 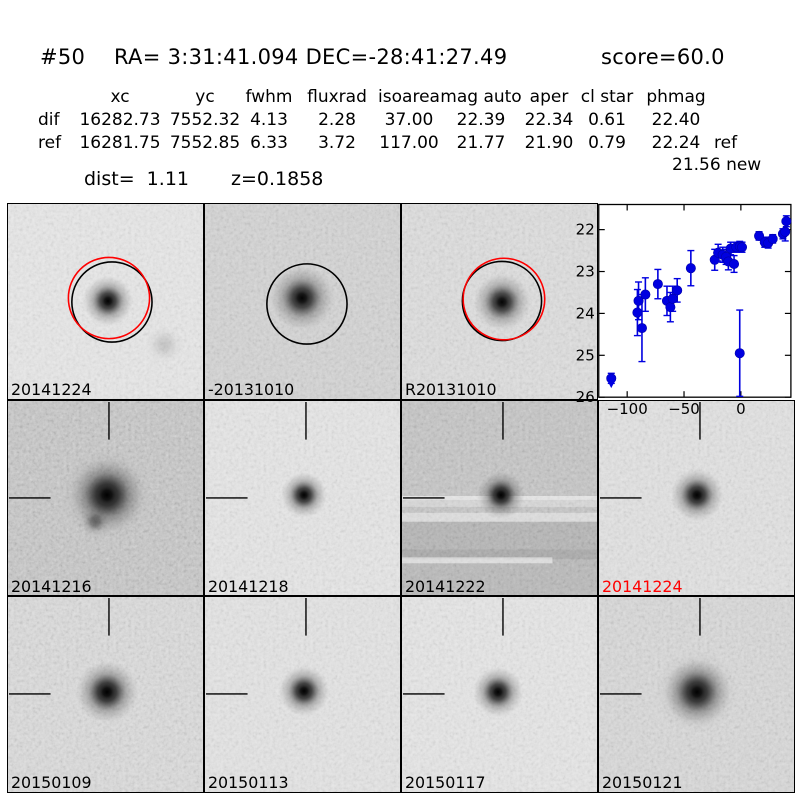 What do you see at coordinates (409, 120) in the screenshot?
I see `cell-dif-4: 37.00` at bounding box center [409, 120].